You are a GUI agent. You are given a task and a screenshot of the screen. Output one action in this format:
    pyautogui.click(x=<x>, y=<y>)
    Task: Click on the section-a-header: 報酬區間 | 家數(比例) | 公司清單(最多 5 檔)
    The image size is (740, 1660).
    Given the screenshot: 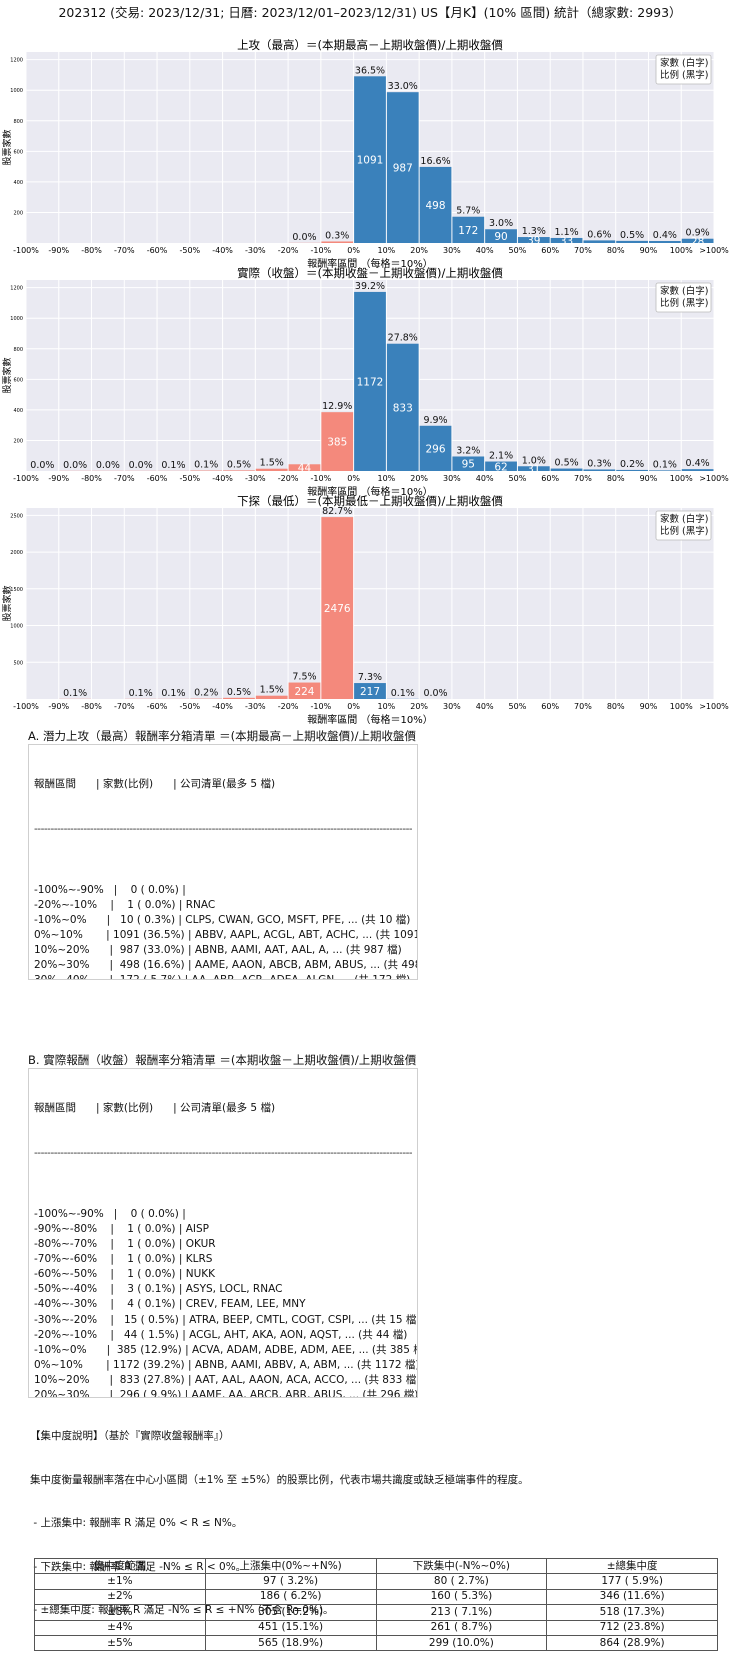 What is the action you would take?
    pyautogui.click(x=155, y=784)
    